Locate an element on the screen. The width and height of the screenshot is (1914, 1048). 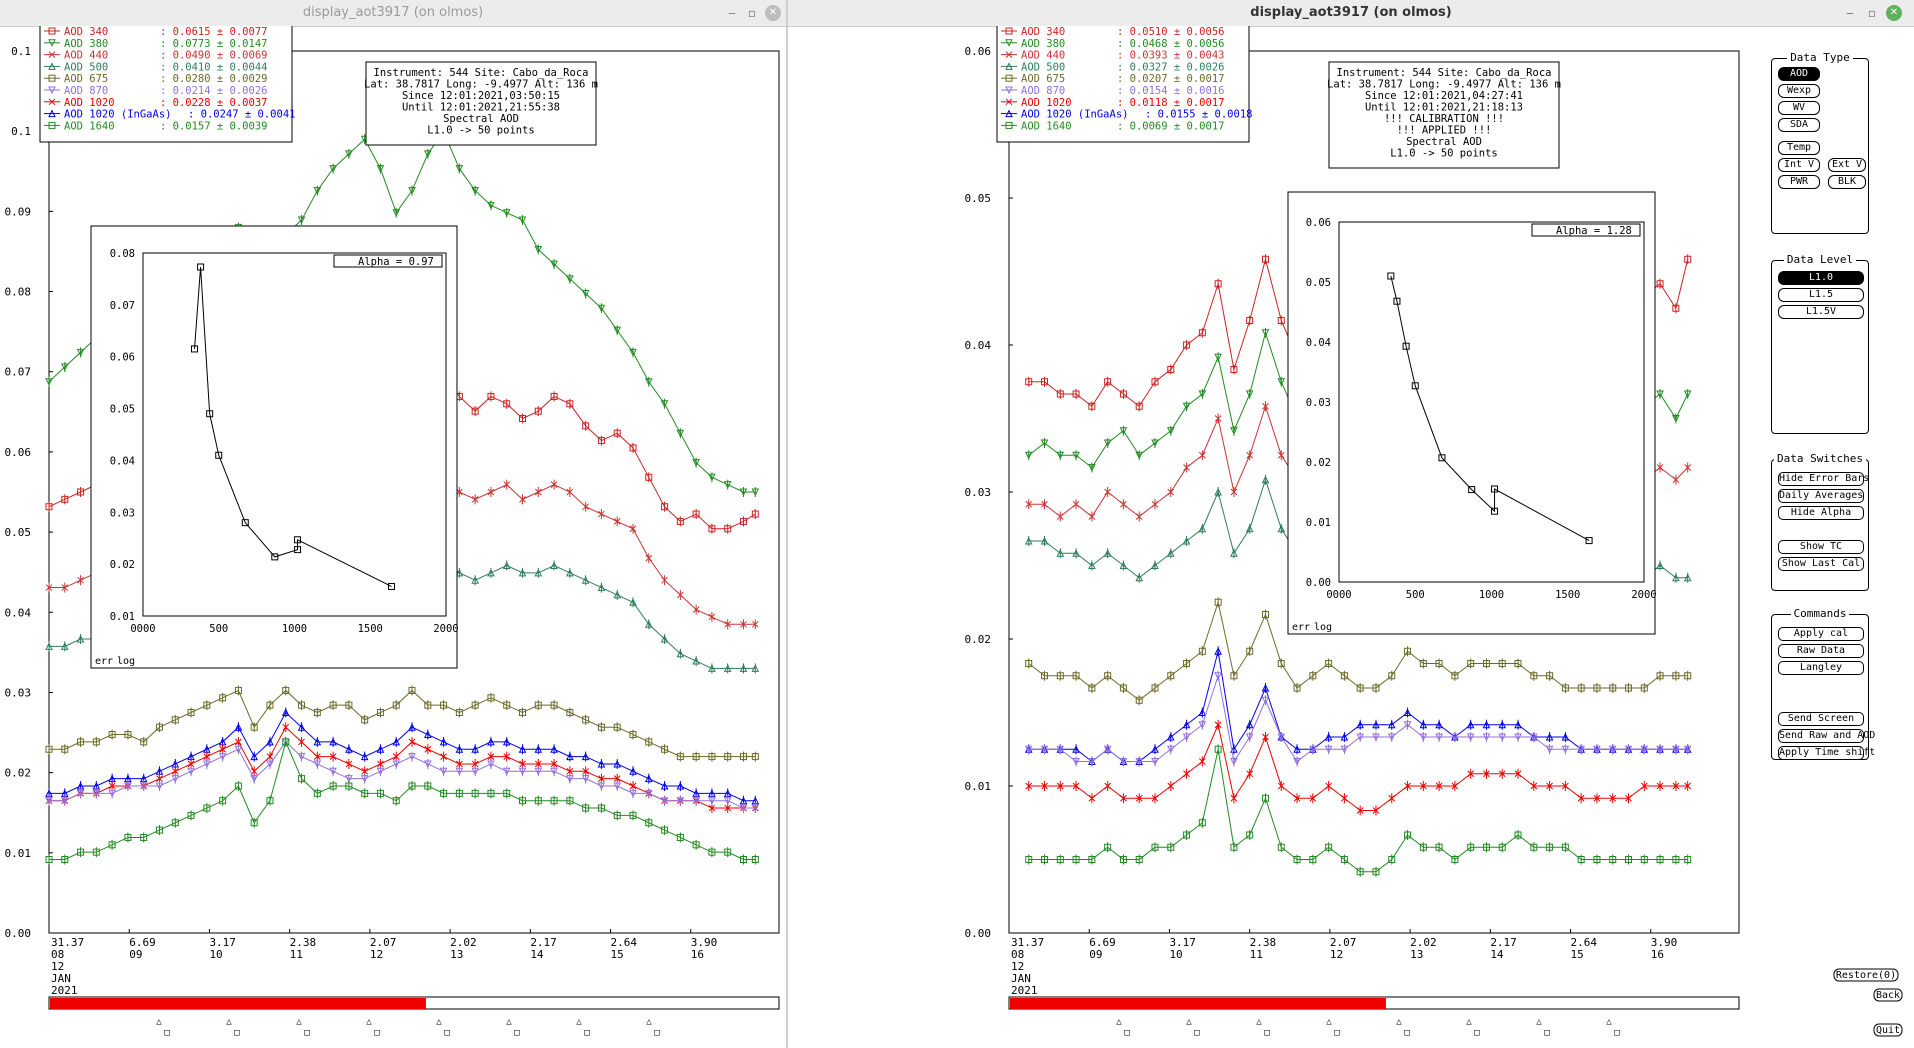
send-raw-and-aod-button: Send Raw and AOD is located at coordinates (1827, 736).